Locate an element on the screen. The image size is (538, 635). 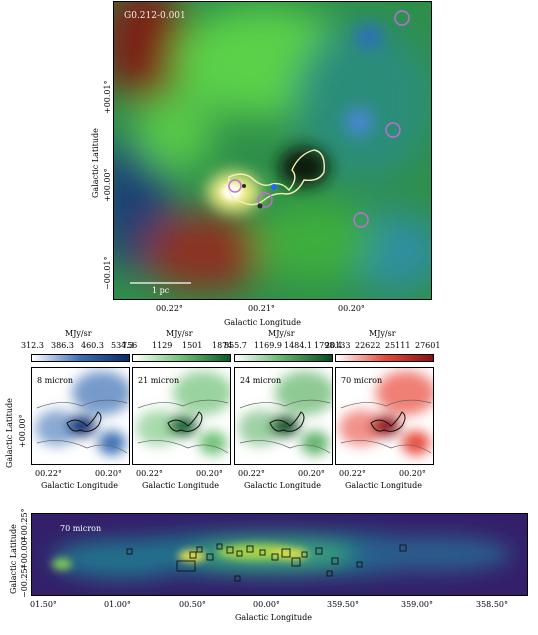
colorbar-unit-2: MJy/sr is located at coordinates (281, 333).